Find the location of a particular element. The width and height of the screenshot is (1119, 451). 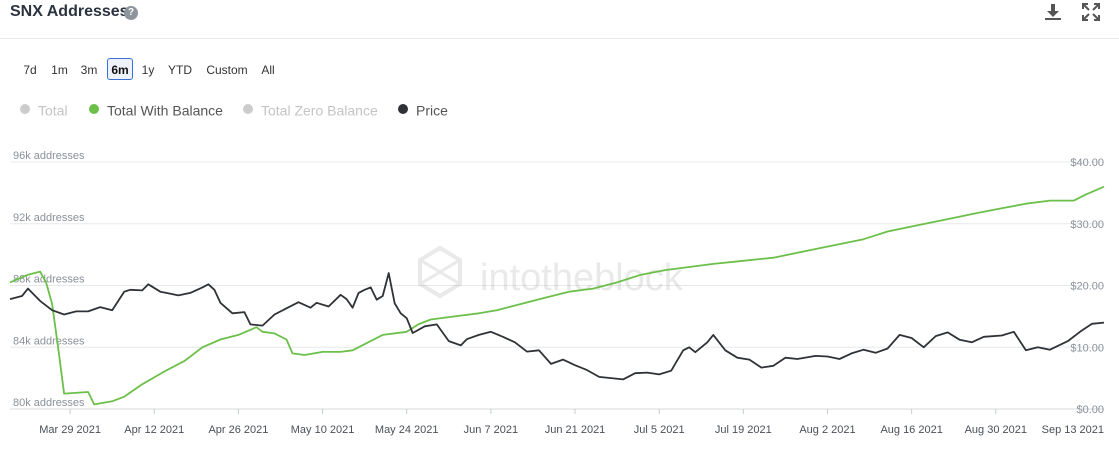

x-tick-label: May 24 2021 is located at coordinates (407, 430).